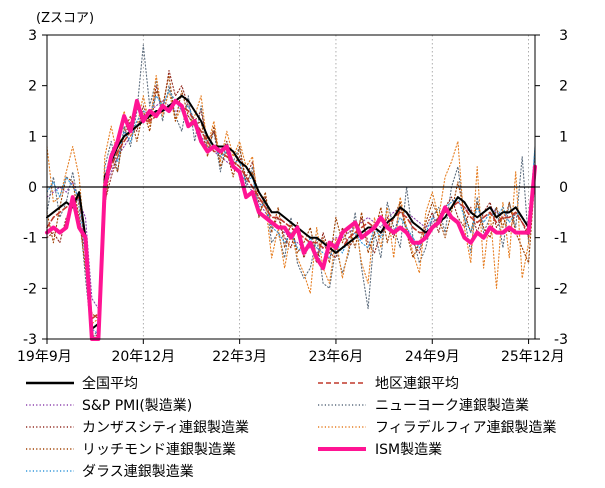 The image size is (605, 488). What do you see at coordinates (32, 36) in the screenshot?
I see `y-tick-label-left: 3` at bounding box center [32, 36].